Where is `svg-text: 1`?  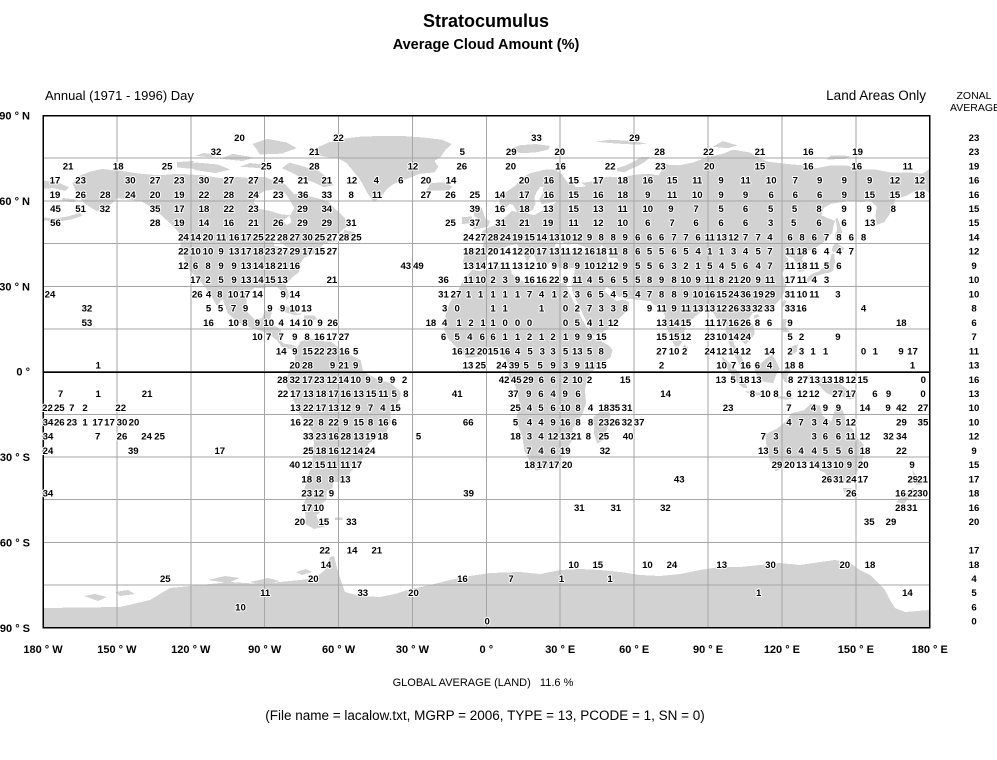 svg-text: 1 is located at coordinates (506, 294).